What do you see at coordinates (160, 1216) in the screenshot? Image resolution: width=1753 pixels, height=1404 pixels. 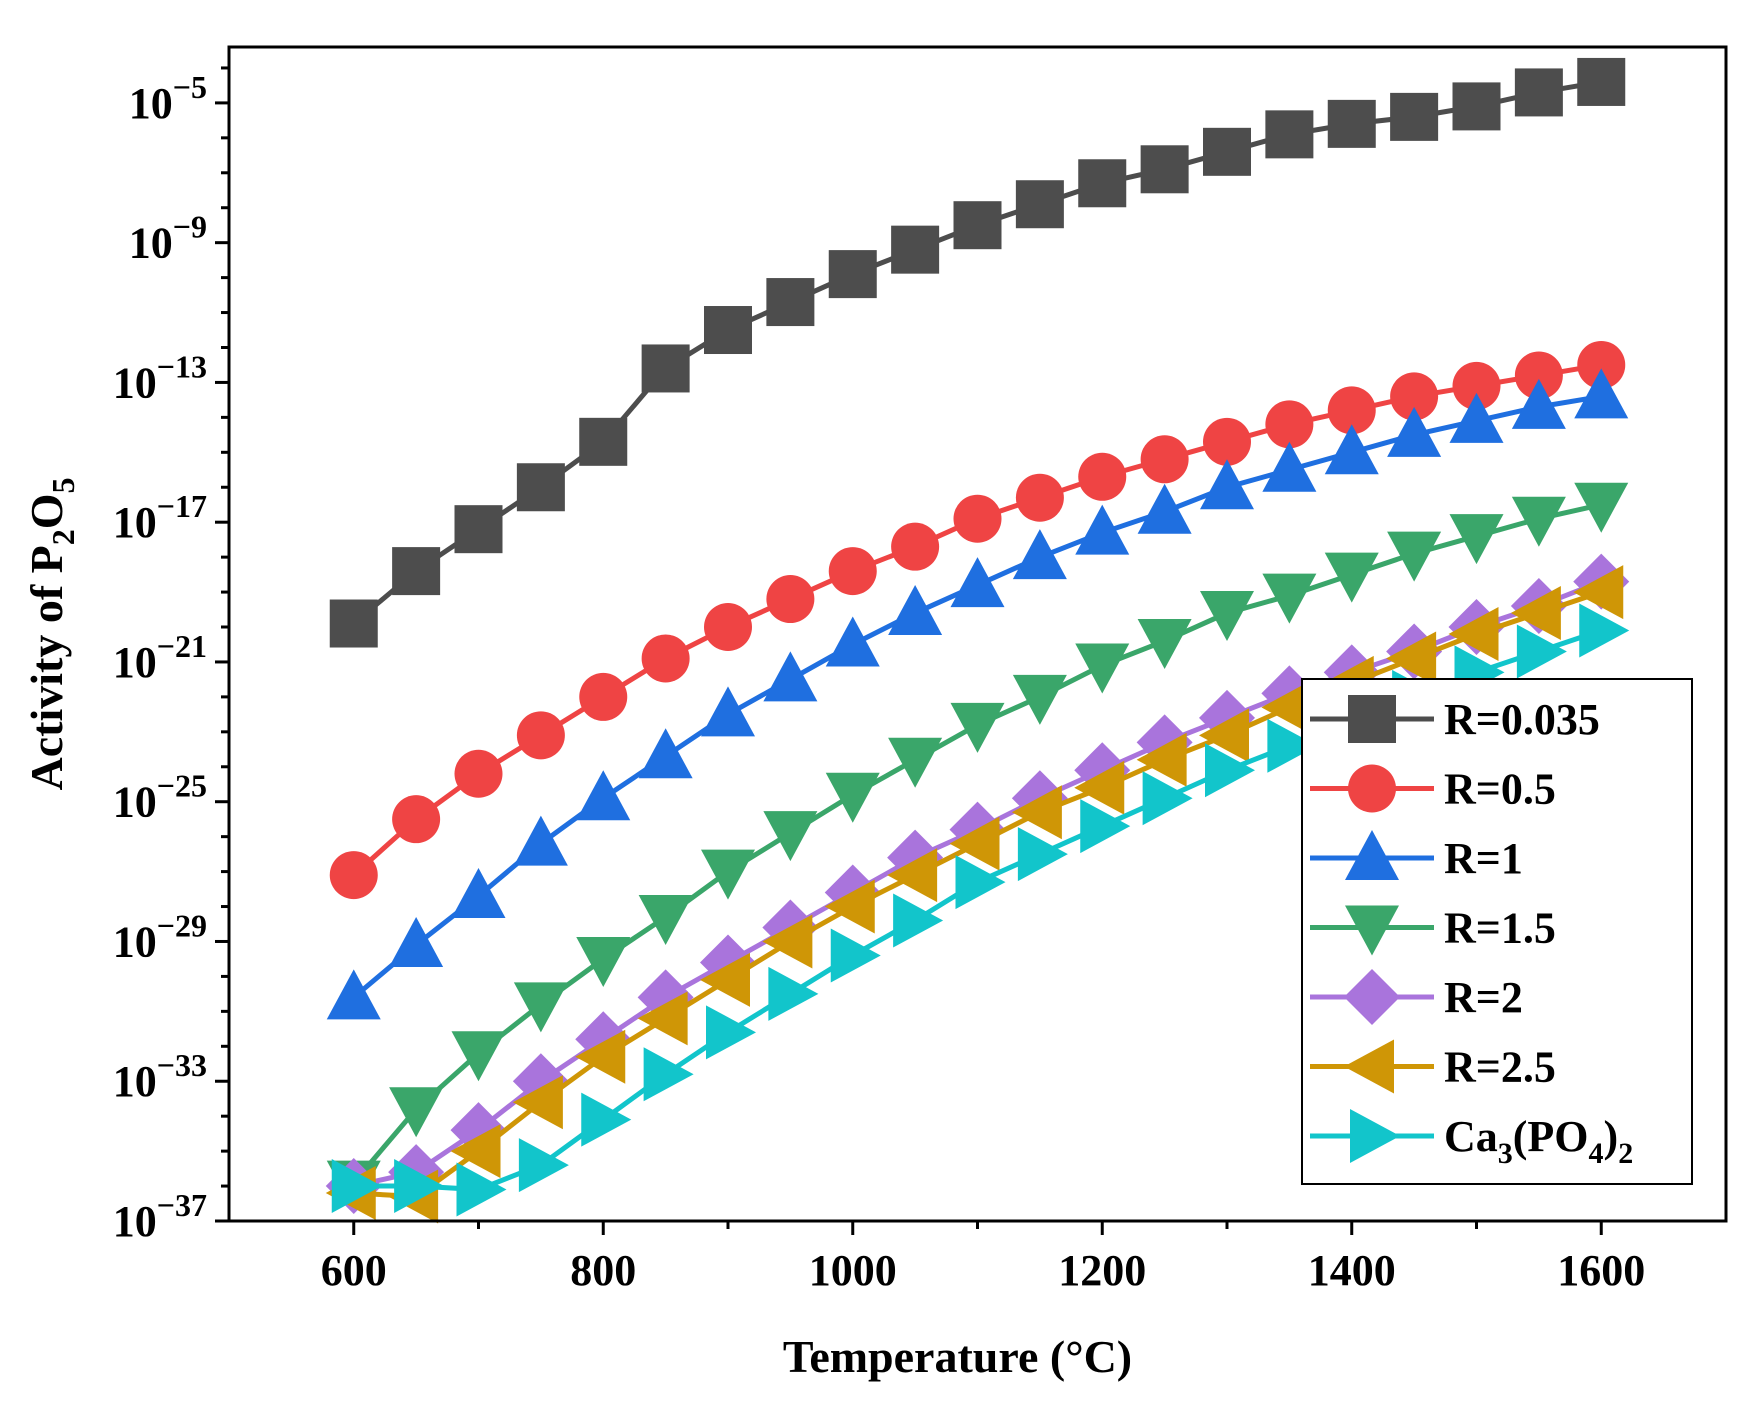 I see `y-tick-label: 10⁻³⁷` at bounding box center [160, 1216].